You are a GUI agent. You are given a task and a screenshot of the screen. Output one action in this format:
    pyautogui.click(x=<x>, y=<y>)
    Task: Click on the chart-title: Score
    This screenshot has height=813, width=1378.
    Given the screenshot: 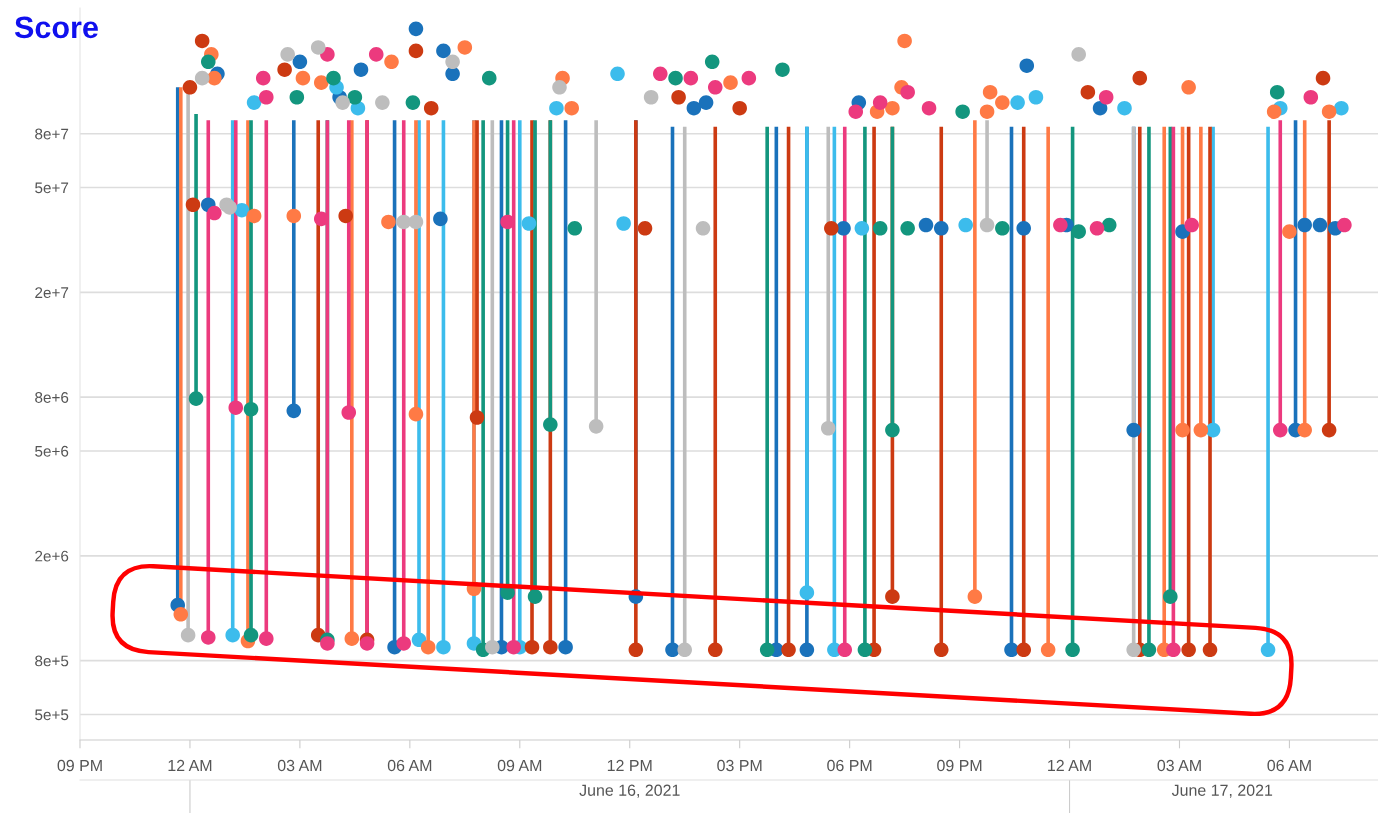 What is the action you would take?
    pyautogui.click(x=56, y=27)
    